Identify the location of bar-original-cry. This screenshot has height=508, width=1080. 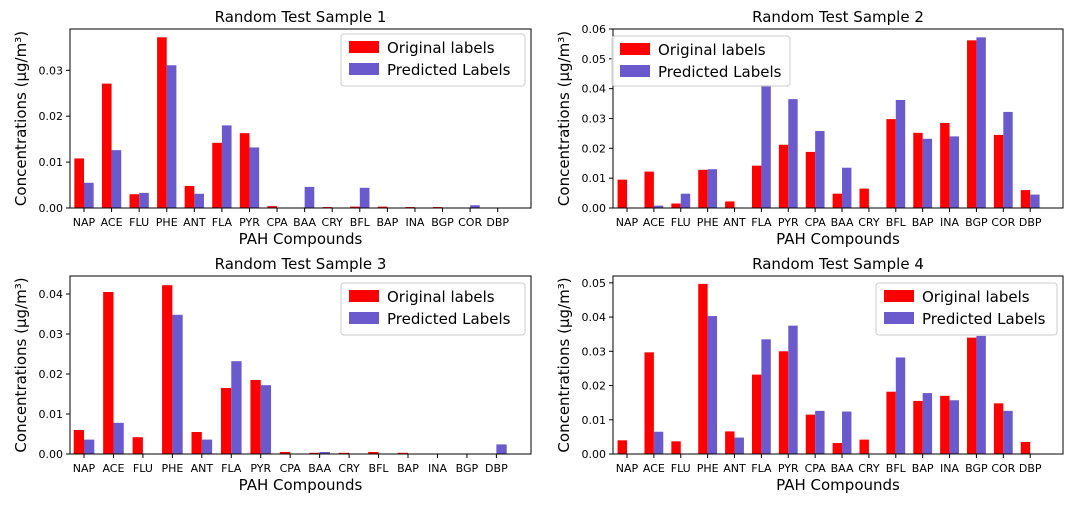
(864, 446).